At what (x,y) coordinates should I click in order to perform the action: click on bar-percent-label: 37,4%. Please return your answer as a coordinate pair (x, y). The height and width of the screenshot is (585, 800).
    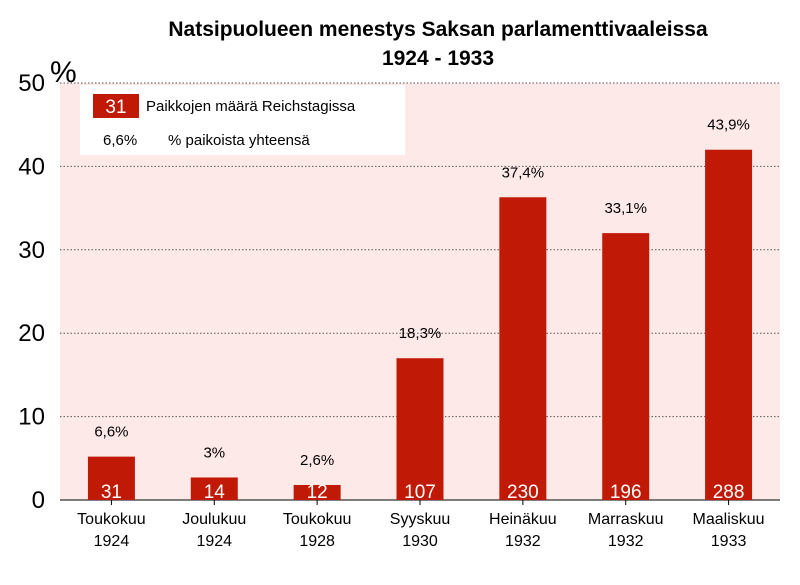
    Looking at the image, I should click on (523, 172).